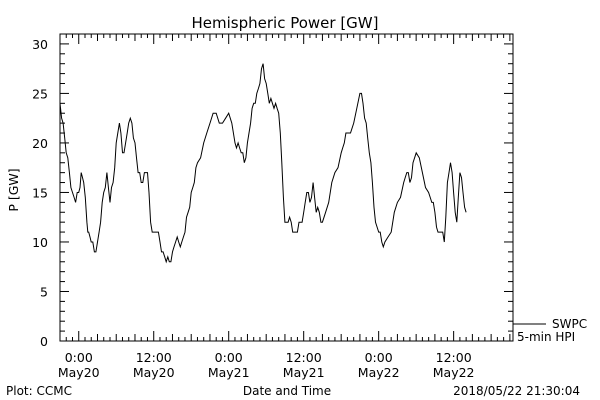 The height and width of the screenshot is (400, 600). Describe the element at coordinates (40, 44) in the screenshot. I see `y-tick-label: 30` at that location.